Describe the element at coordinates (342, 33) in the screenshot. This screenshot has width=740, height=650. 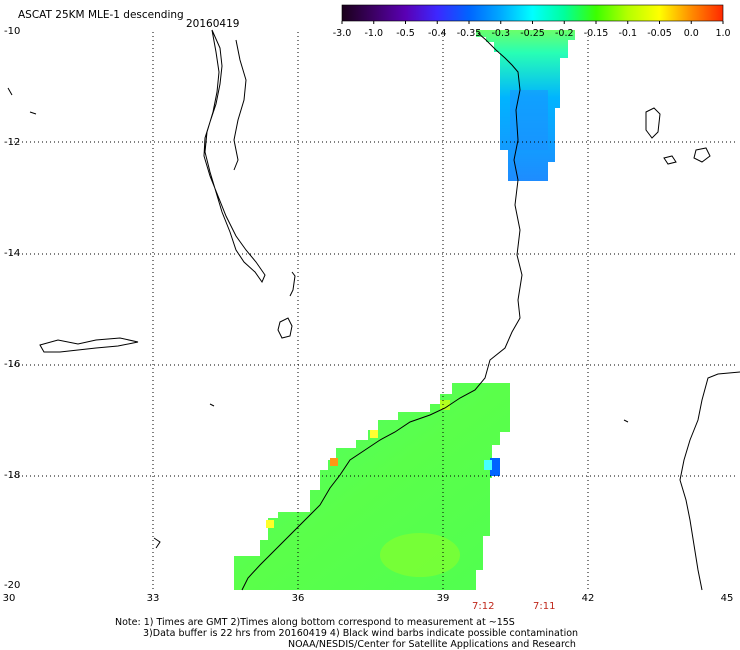
I see `colorbar-tick-label: -3.0` at that location.